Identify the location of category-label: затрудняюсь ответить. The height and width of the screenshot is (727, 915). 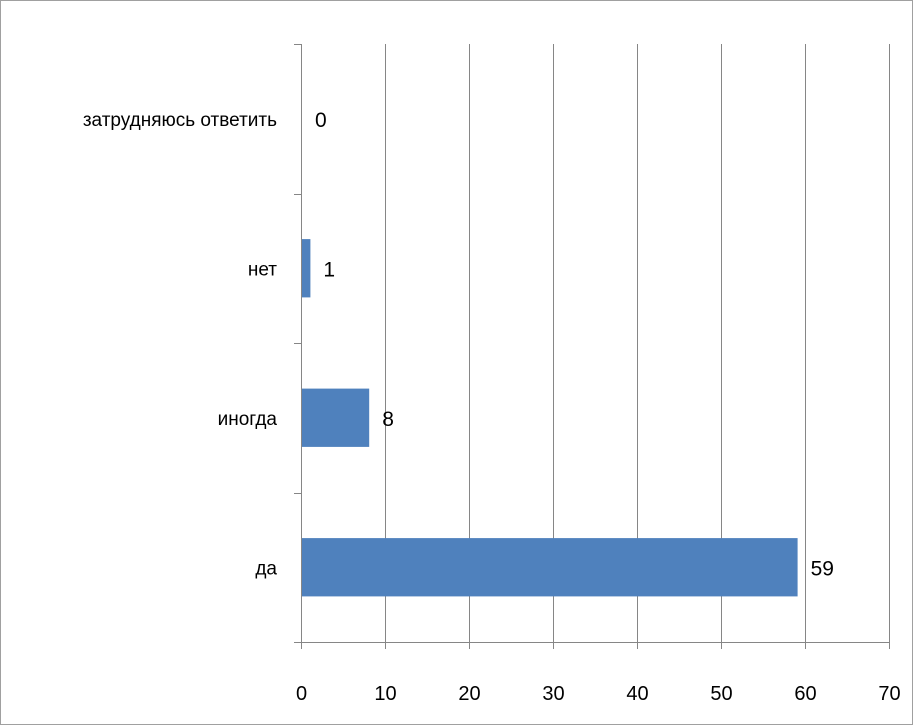
(180, 120).